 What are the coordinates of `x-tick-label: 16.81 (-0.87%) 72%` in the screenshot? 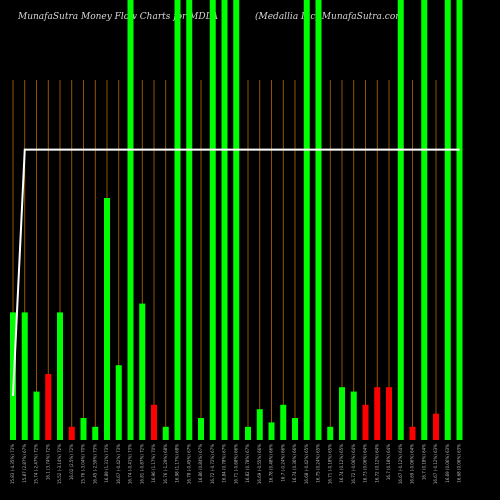 It's located at (141, 464).